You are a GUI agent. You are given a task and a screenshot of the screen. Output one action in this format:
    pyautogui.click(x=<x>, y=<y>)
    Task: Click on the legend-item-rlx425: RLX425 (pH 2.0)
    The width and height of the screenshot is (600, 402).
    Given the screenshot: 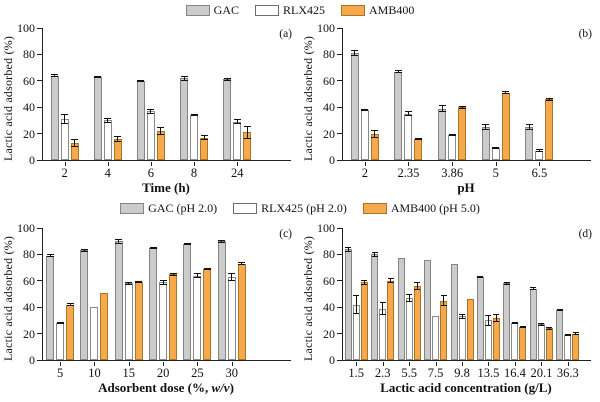 What is the action you would take?
    pyautogui.click(x=290, y=208)
    